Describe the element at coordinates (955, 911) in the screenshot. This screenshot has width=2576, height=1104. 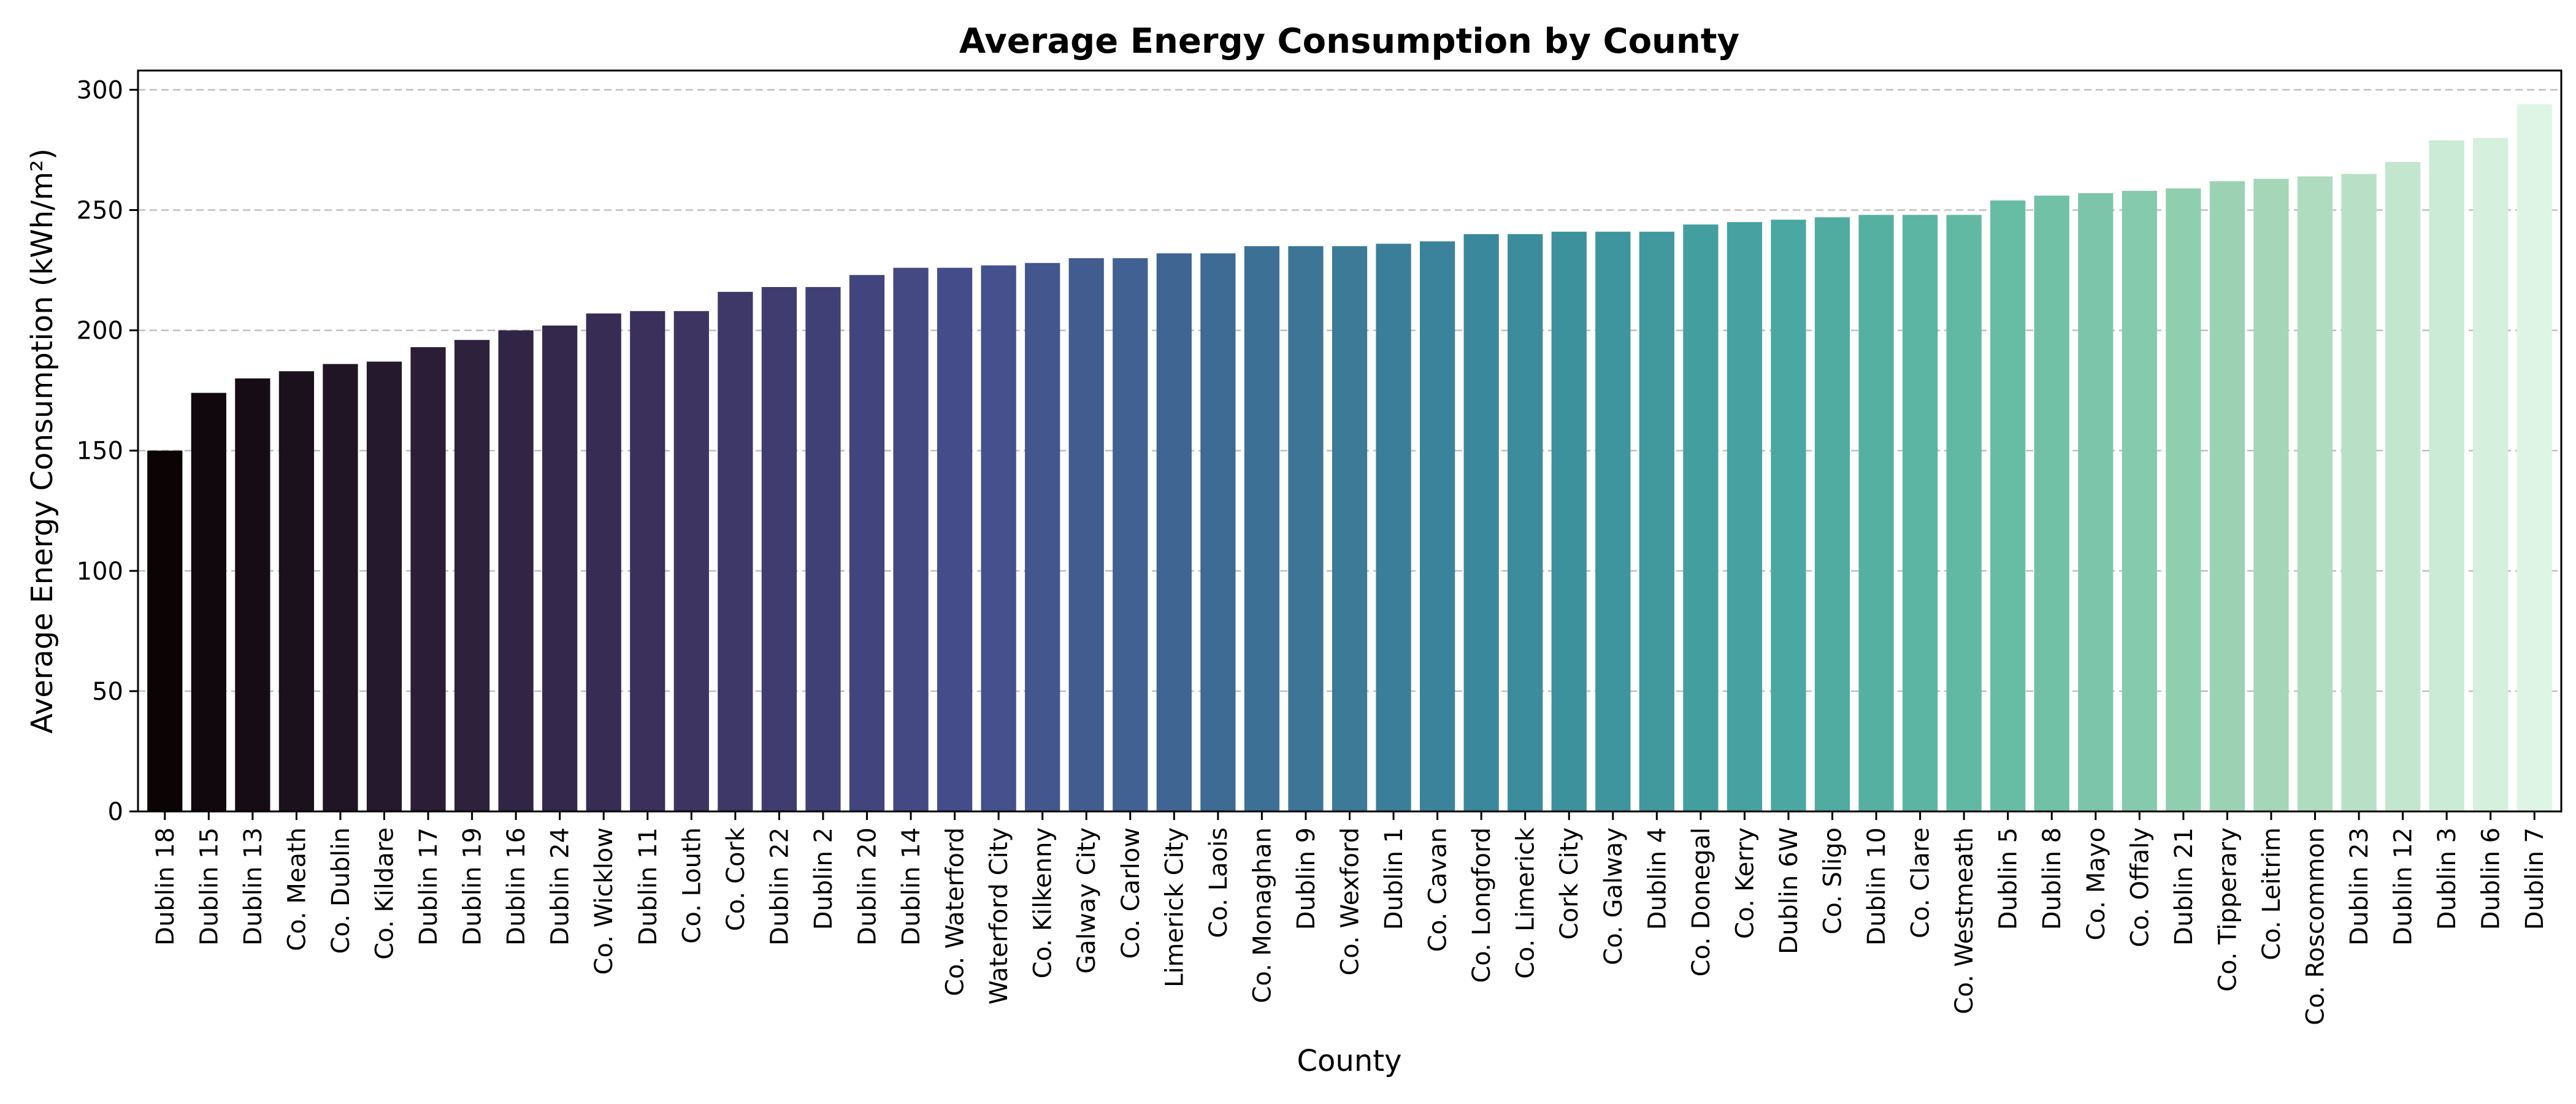
I see `x-tick-label: Co. Waterford` at that location.